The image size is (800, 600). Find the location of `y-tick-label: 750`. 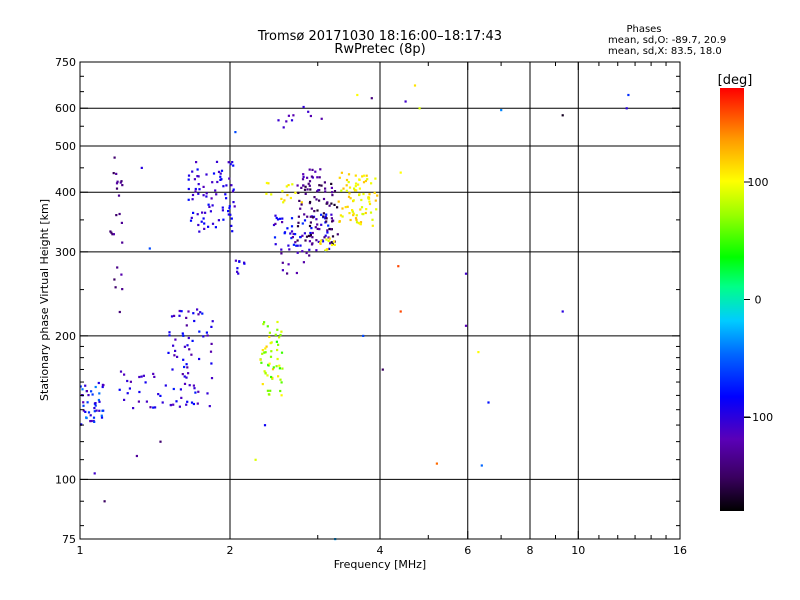

y-tick-label: 750 is located at coordinates (65, 62).